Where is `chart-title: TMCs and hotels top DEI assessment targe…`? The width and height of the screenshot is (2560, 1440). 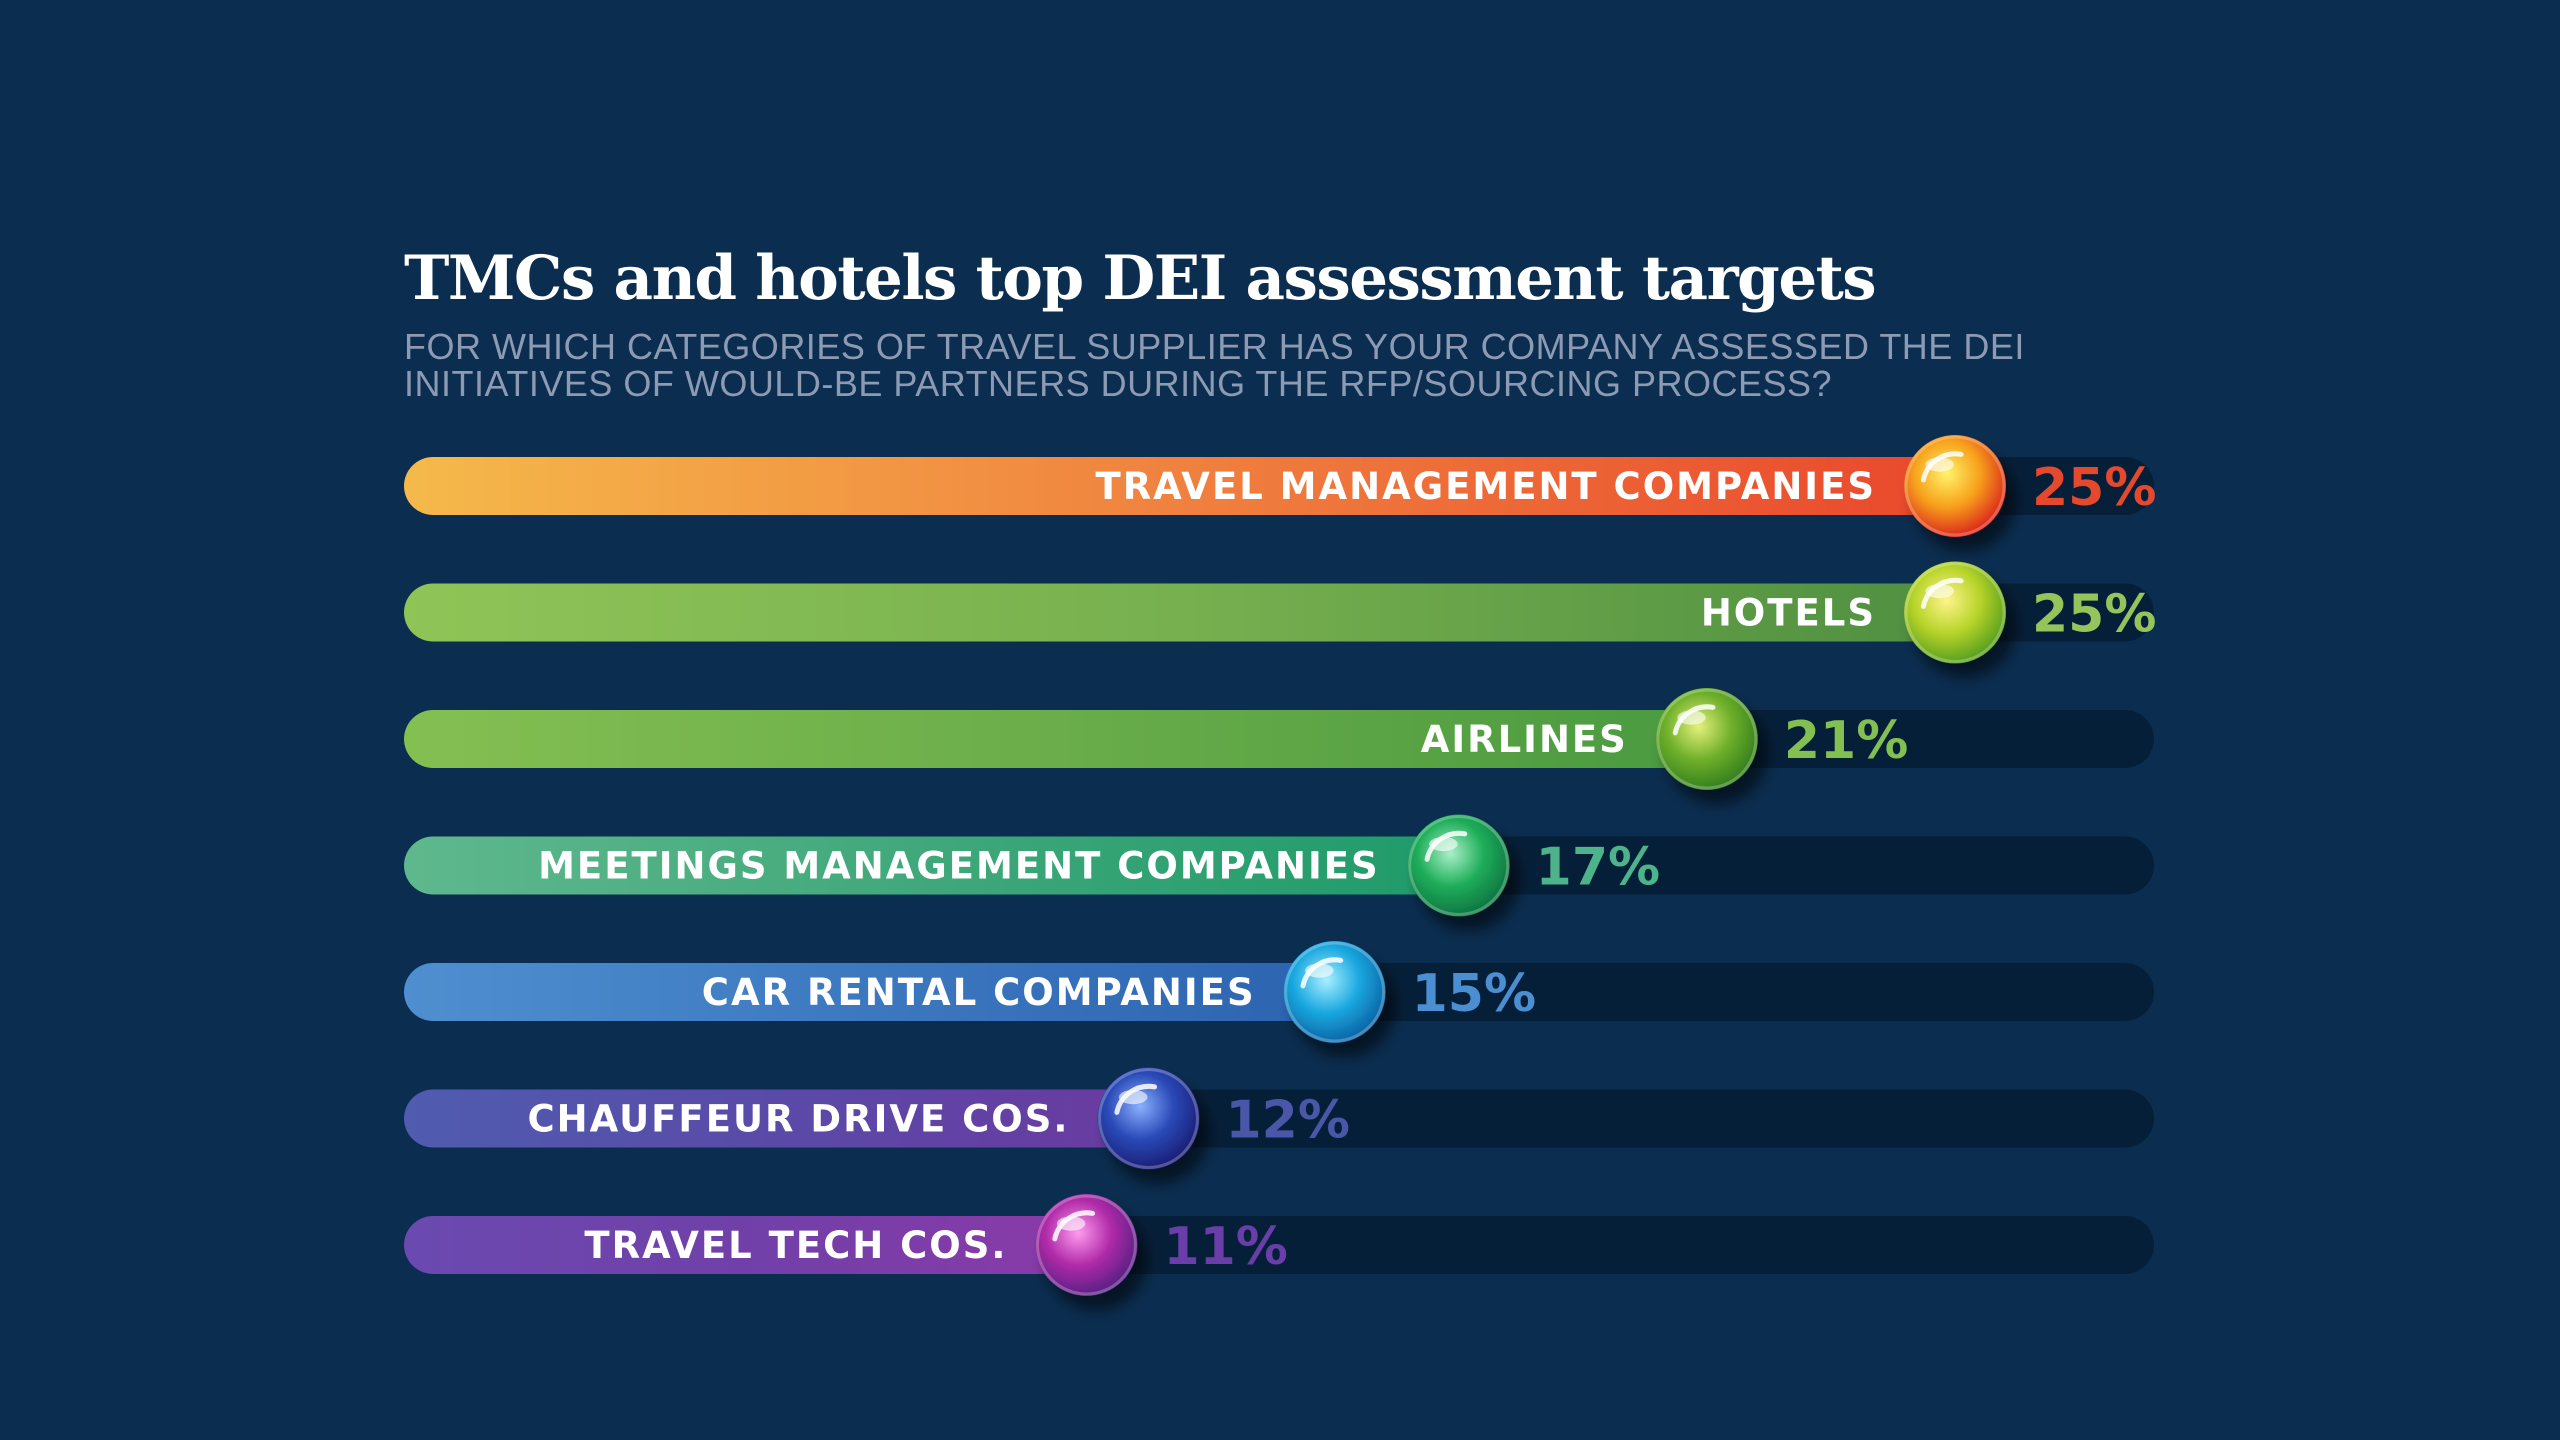
chart-title: TMCs and hotels top DEI assessment targe… is located at coordinates (1140, 278).